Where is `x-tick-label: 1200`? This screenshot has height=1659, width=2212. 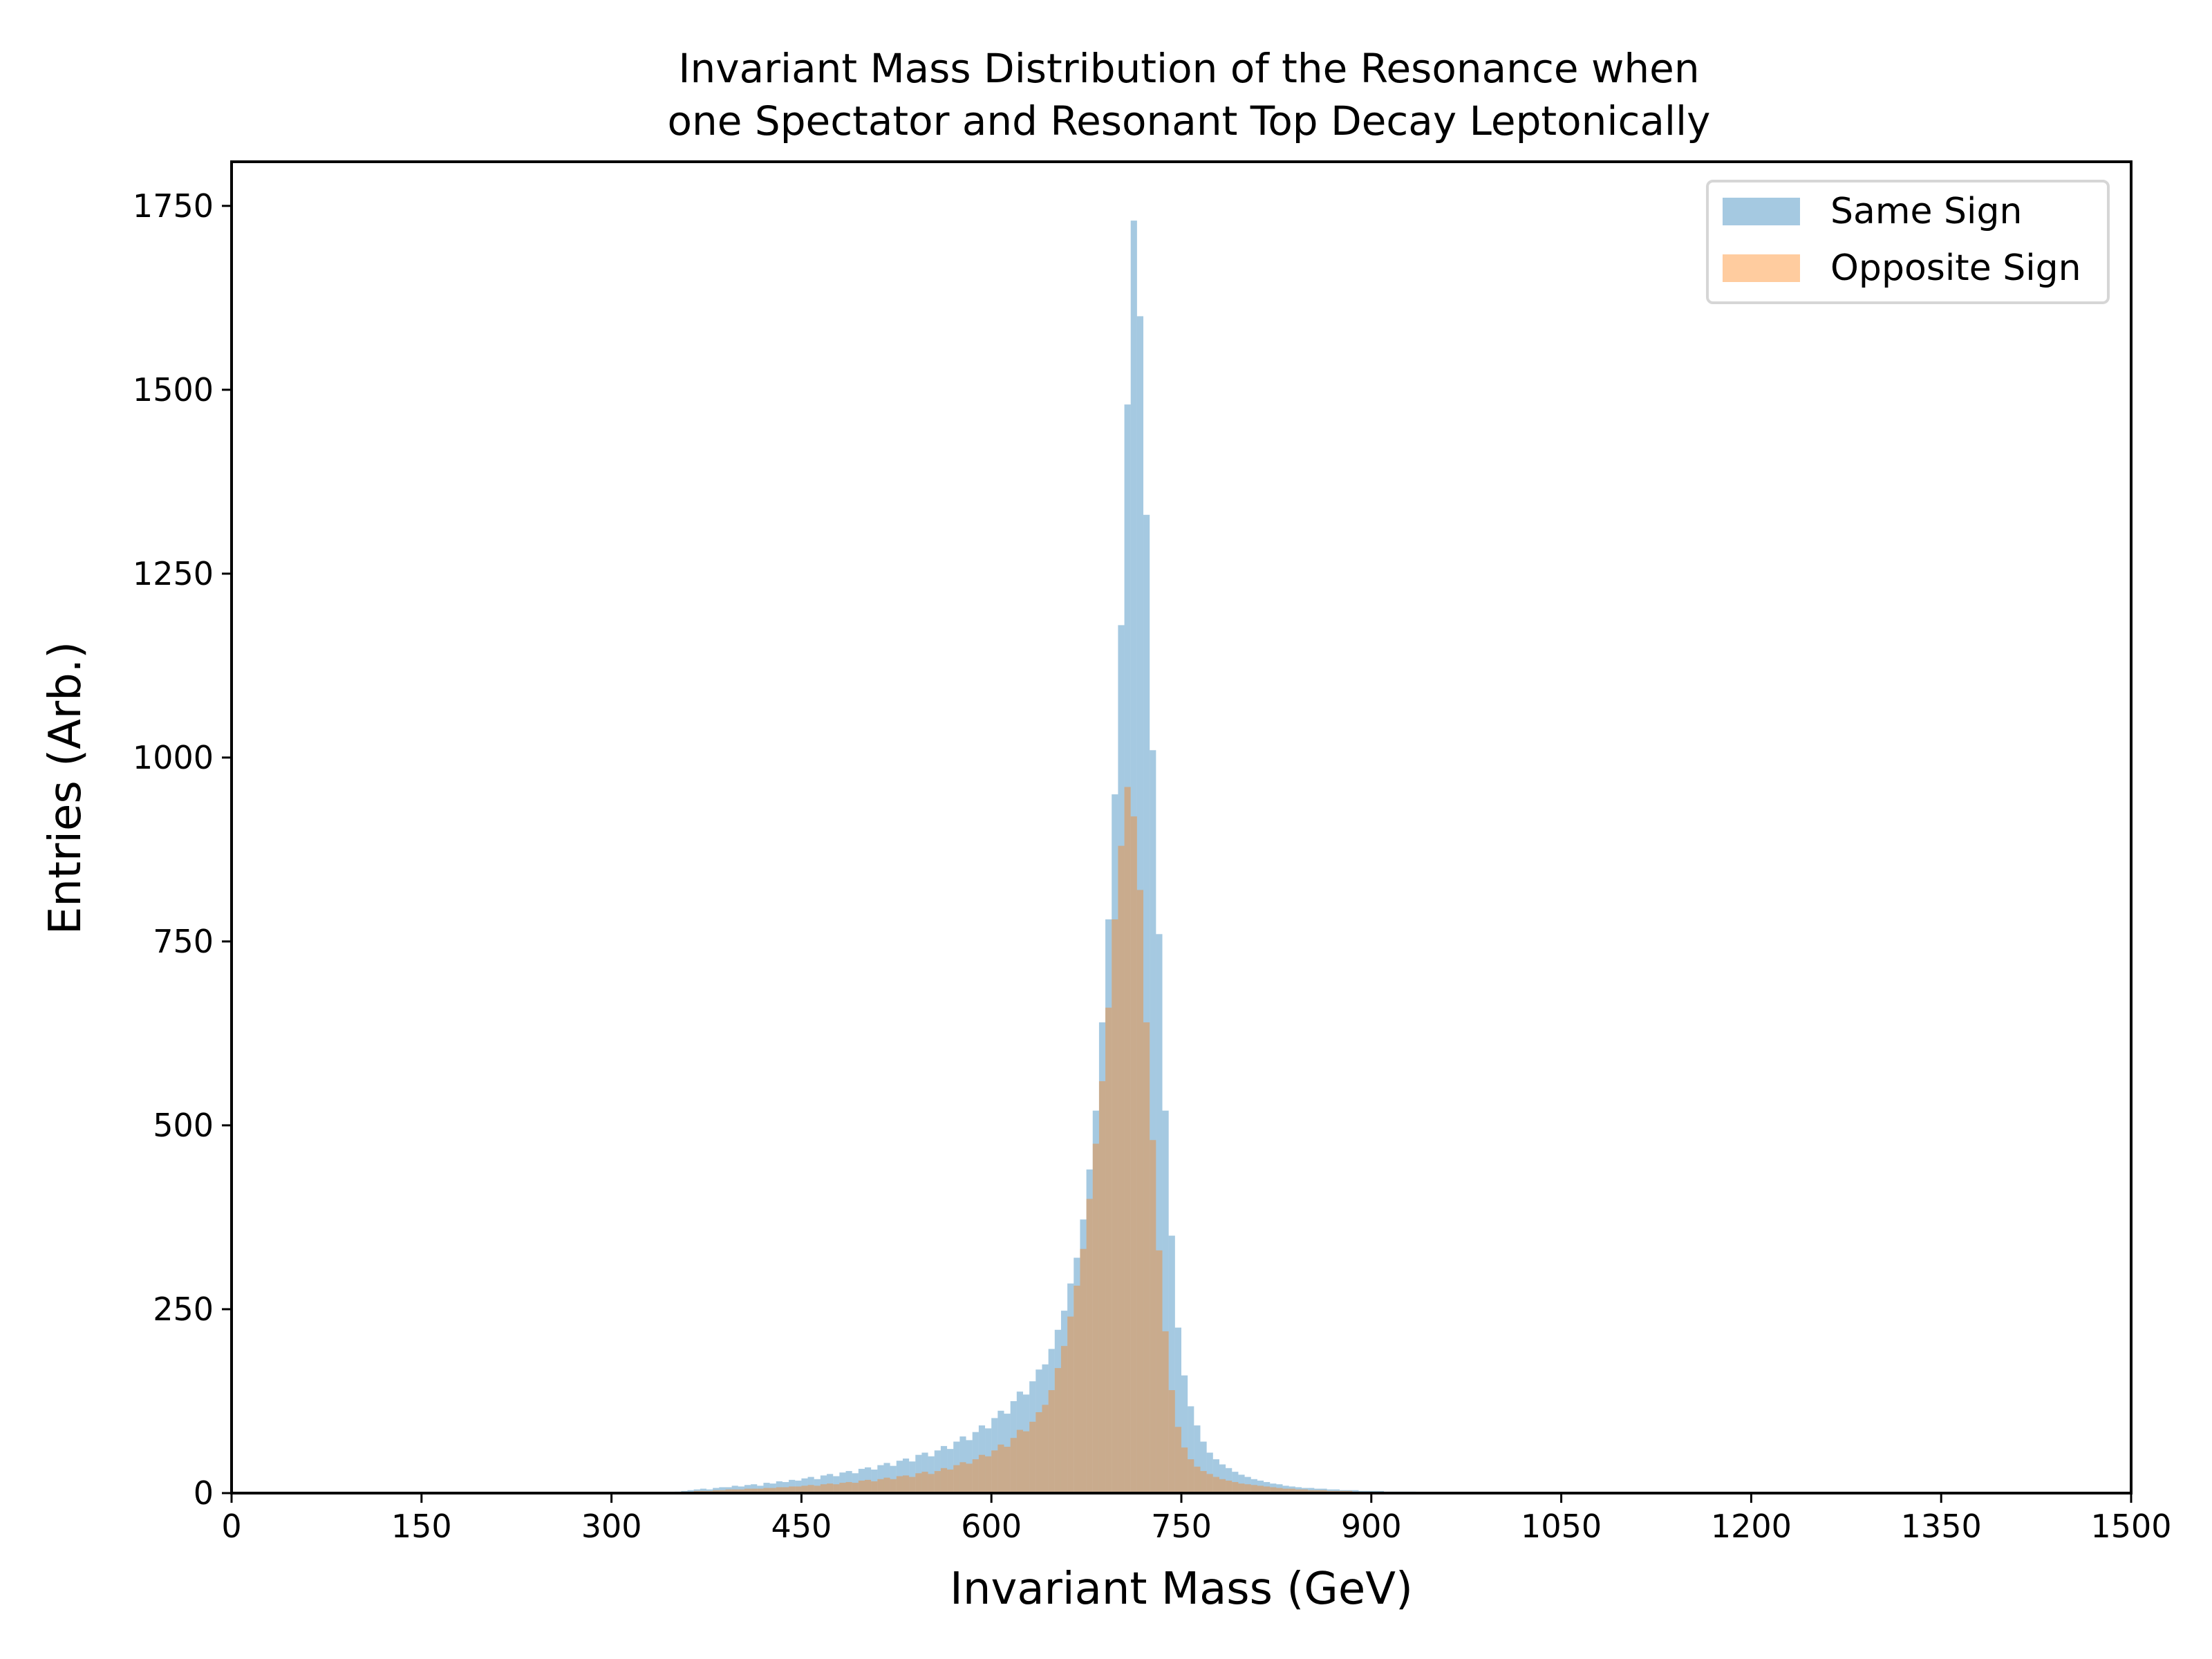
x-tick-label: 1200 is located at coordinates (1751, 1526).